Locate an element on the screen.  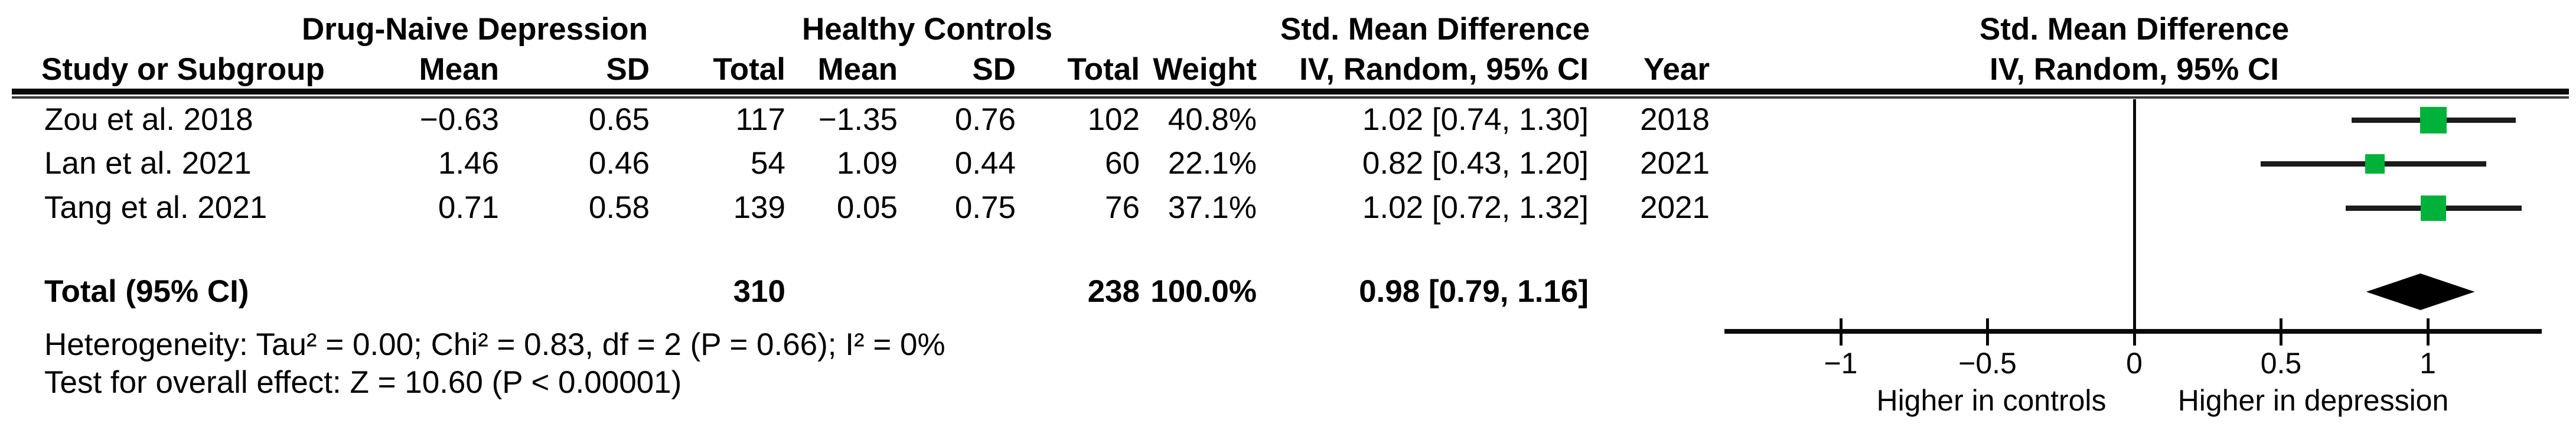
axis-tick-label: 1 is located at coordinates (2428, 364).